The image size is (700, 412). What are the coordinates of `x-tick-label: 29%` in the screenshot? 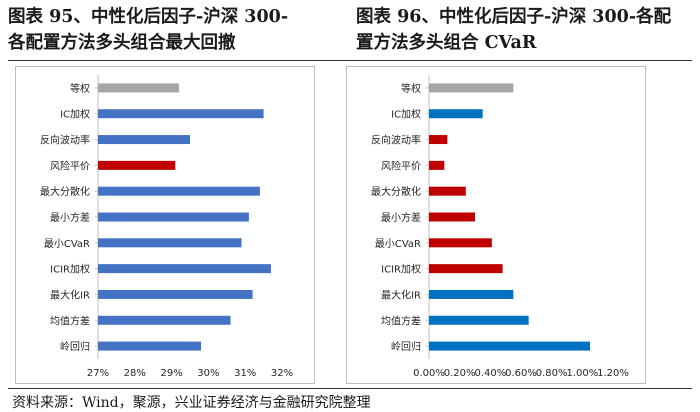 It's located at (171, 373).